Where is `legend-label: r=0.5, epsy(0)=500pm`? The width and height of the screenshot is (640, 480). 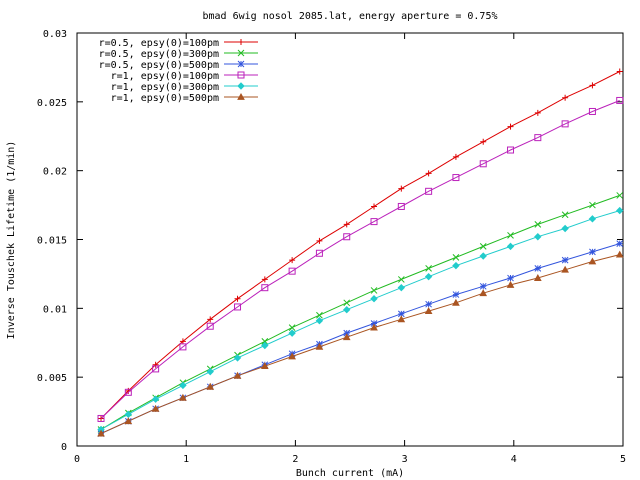
legend-label: r=0.5, epsy(0)=500pm is located at coordinates (159, 65).